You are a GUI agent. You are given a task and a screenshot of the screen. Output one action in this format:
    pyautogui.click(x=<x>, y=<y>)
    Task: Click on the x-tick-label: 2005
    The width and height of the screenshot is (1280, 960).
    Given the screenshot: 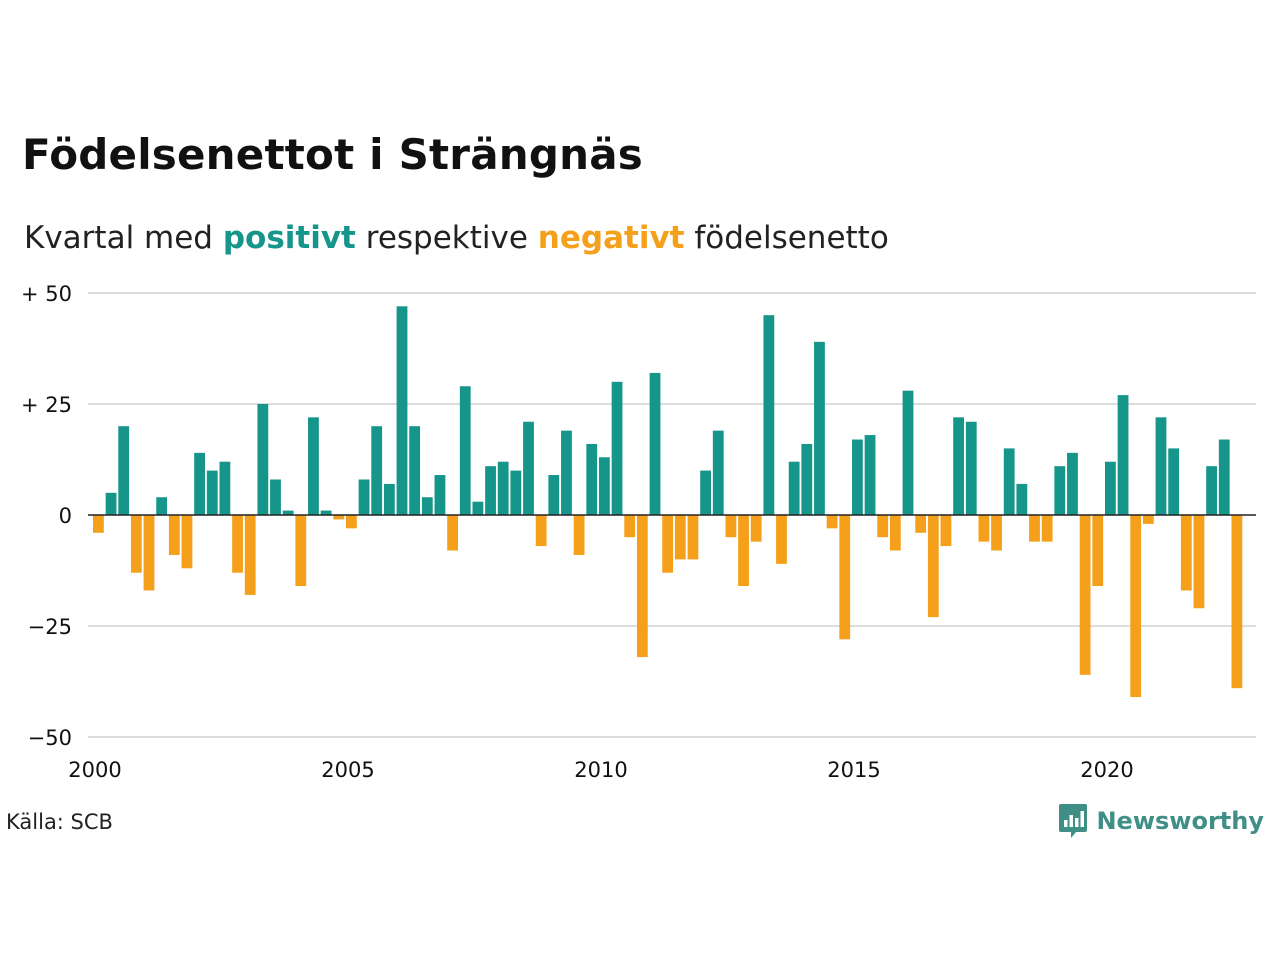 What is the action you would take?
    pyautogui.click(x=347, y=770)
    